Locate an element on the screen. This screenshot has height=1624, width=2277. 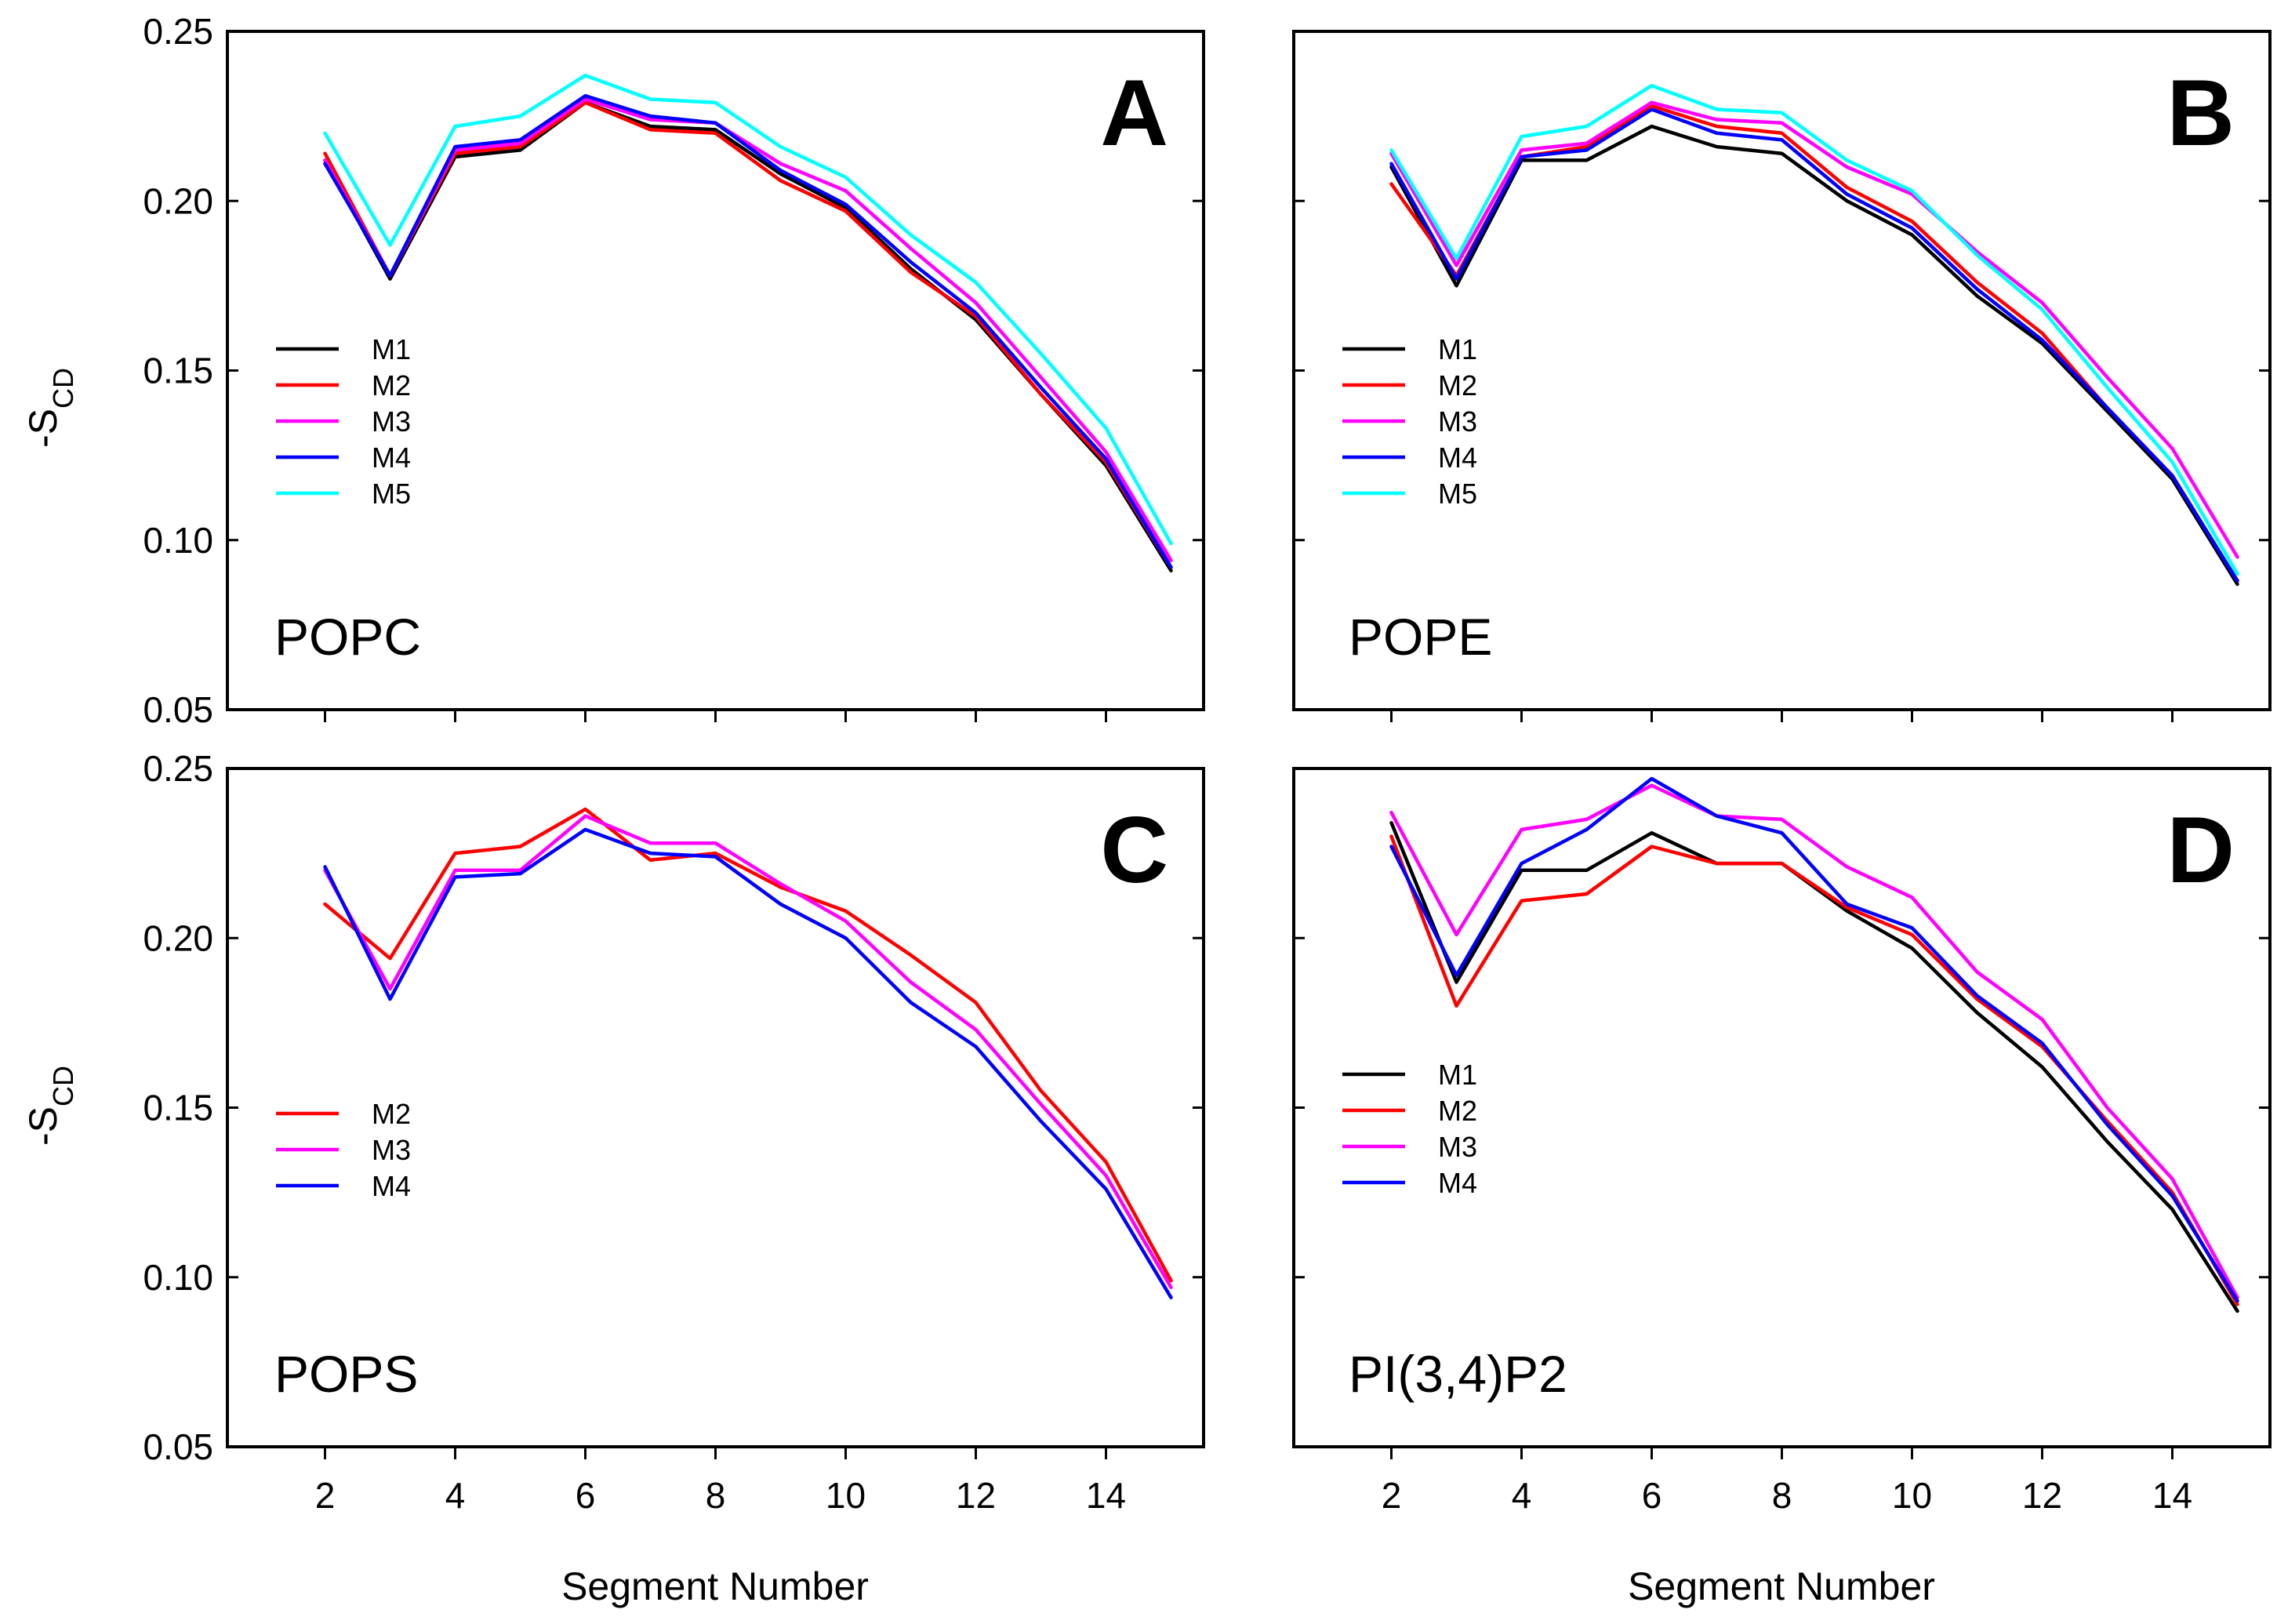
panel-a-y-tick-label: 0.20 is located at coordinates (178, 201).